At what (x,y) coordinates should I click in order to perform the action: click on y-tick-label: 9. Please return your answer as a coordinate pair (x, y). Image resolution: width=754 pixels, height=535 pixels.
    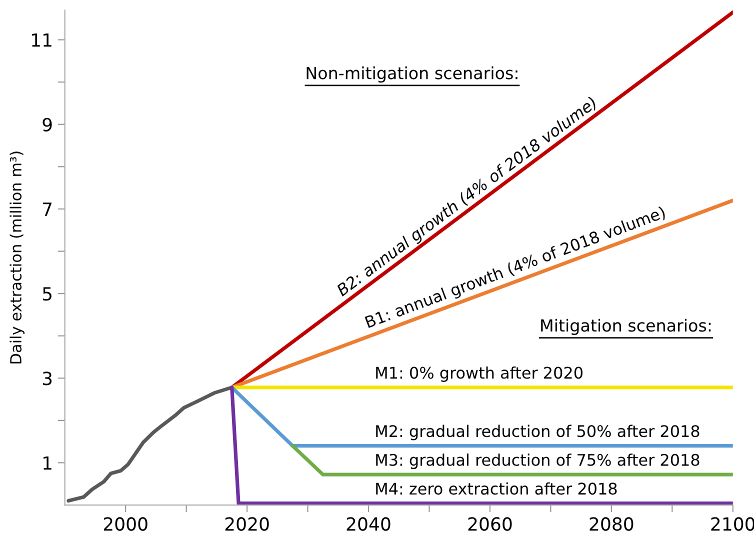
    Looking at the image, I should click on (47, 125).